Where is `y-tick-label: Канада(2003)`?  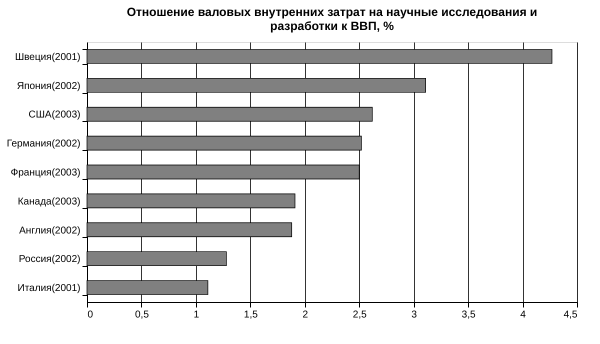 y-tick-label: Канада(2003) is located at coordinates (49, 202).